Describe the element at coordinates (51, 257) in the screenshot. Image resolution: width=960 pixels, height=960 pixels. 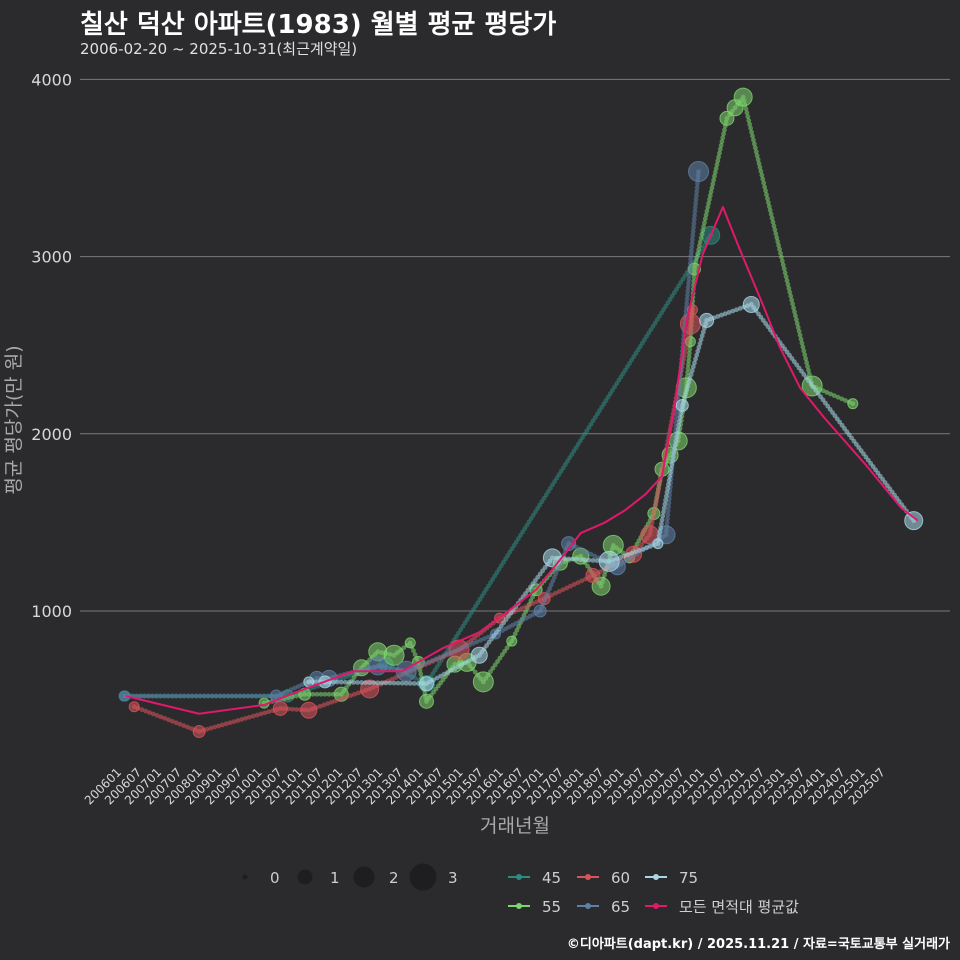
I see `y-tick-label: 3000` at that location.